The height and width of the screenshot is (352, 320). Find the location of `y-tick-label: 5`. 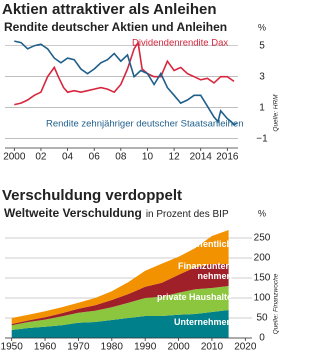

y-tick-label: 5 is located at coordinates (262, 45).